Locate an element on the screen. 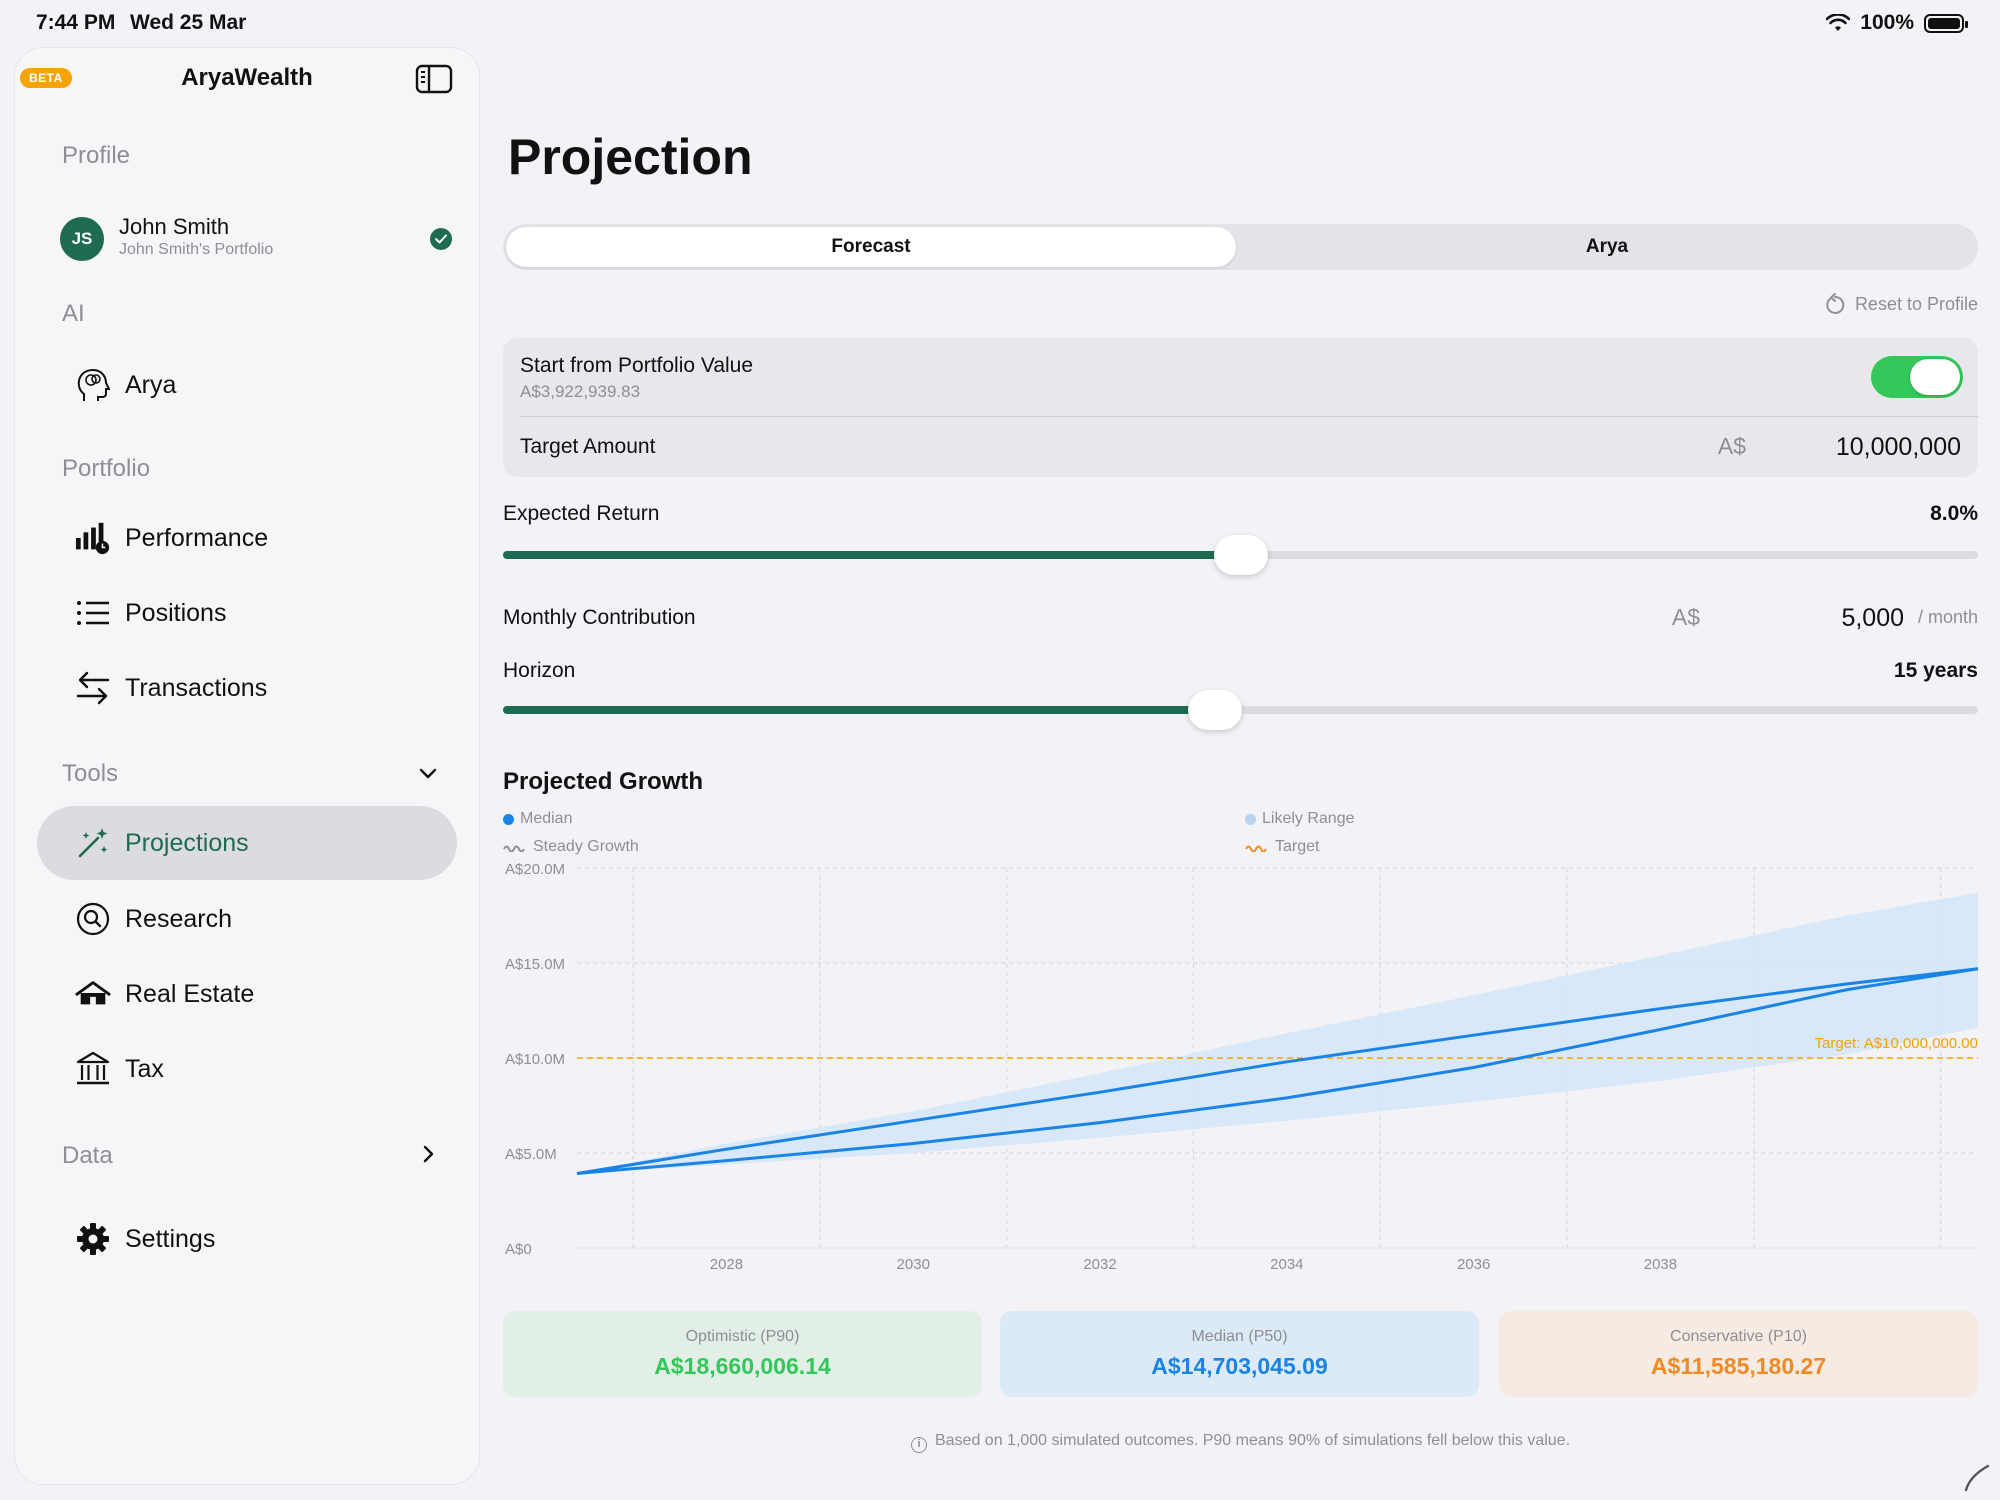  section-ai: AI is located at coordinates (73, 313).